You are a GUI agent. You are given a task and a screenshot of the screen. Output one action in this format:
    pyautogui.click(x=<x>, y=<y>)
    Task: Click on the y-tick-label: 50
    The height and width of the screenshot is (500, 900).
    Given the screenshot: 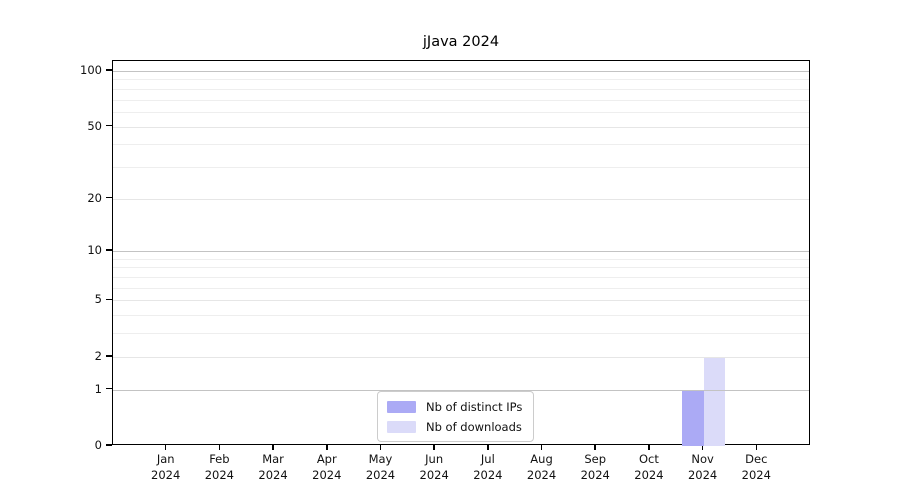 What is the action you would take?
    pyautogui.click(x=94, y=125)
    